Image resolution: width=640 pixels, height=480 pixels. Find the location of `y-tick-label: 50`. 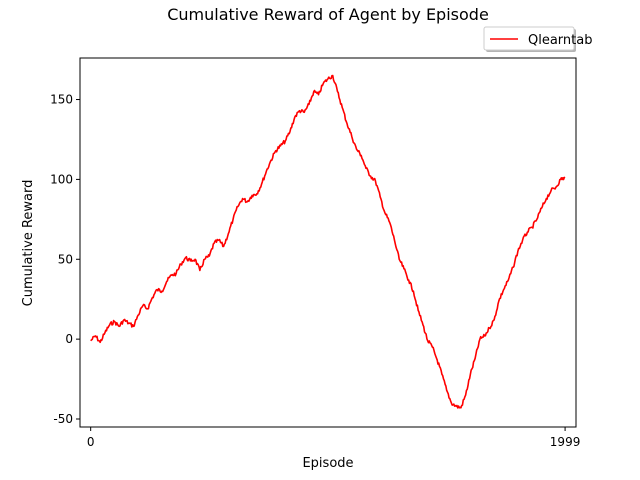

y-tick-label: 50 is located at coordinates (65, 259).